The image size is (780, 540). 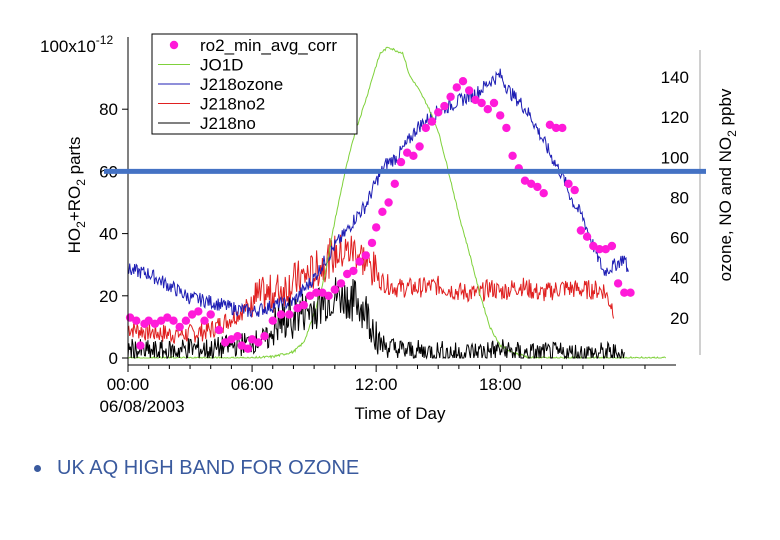 What do you see at coordinates (241, 84) in the screenshot?
I see `legend-entry-label: J218ozone` at bounding box center [241, 84].